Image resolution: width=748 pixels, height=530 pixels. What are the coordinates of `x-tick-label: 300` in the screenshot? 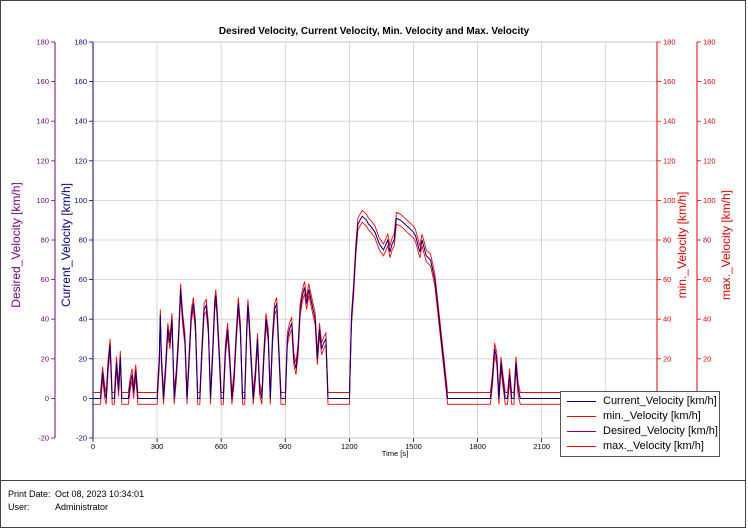 It's located at (157, 446).